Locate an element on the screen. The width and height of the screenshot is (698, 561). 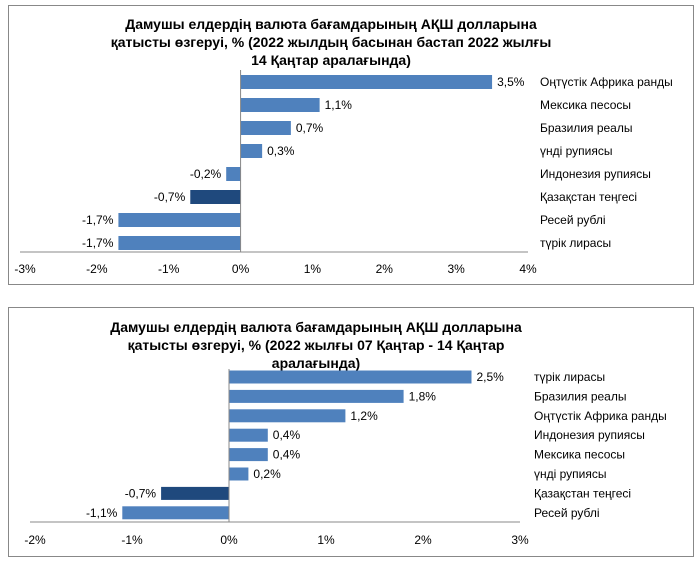
chart-2-data-label: -0,7% is located at coordinates (141, 493).